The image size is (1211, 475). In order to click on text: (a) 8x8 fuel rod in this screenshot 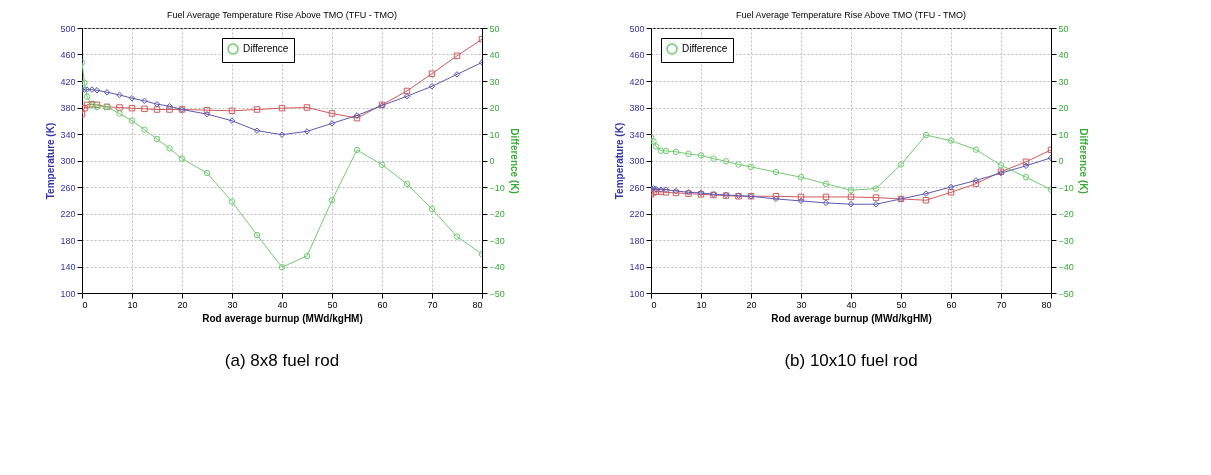, I will do `click(282, 360)`.